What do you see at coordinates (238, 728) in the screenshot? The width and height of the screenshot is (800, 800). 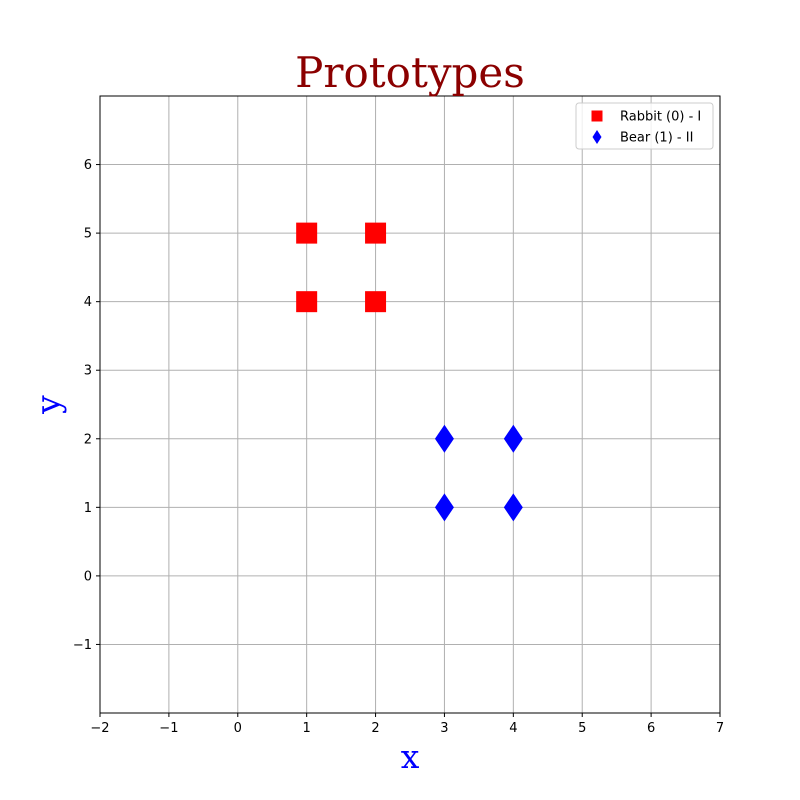 I see `x-tick-label: 0` at bounding box center [238, 728].